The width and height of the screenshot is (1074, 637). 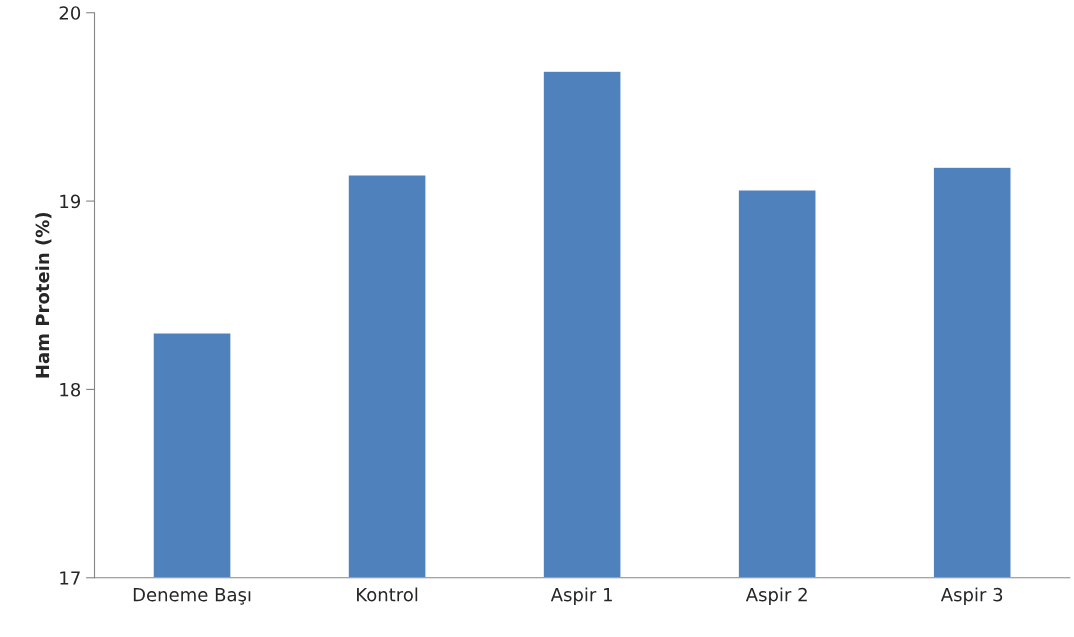 What do you see at coordinates (387, 594) in the screenshot?
I see `x-tick-label: Kontrol` at bounding box center [387, 594].